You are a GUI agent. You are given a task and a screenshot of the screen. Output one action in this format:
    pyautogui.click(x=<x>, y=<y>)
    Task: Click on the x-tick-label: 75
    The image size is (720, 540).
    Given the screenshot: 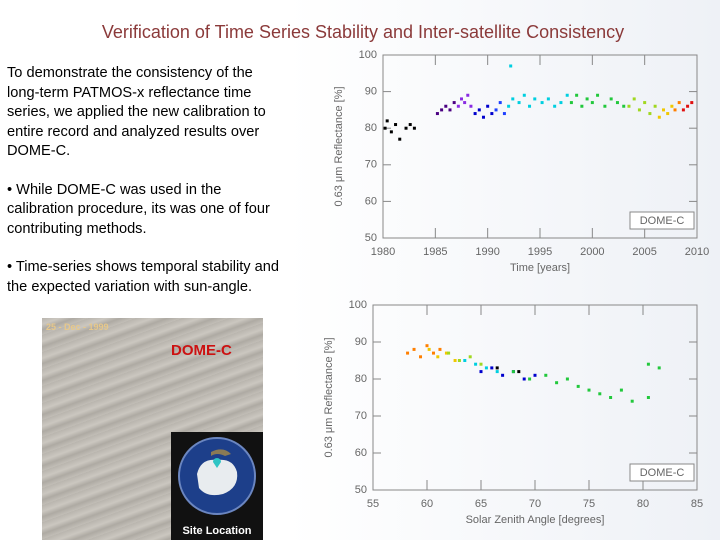 What is the action you would take?
    pyautogui.click(x=589, y=504)
    